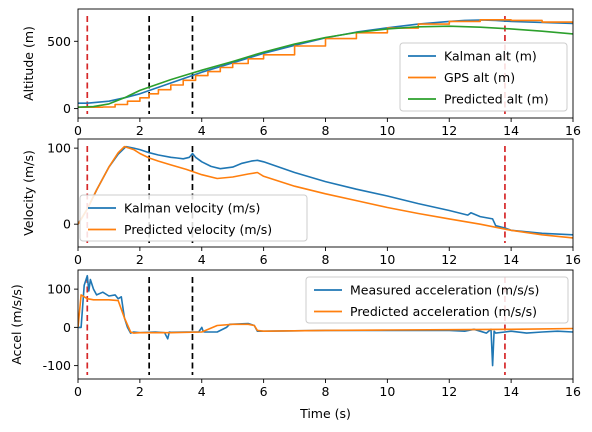 The width and height of the screenshot is (592, 432). Describe the element at coordinates (28, 193) in the screenshot. I see `y-axis-label: Velocity (m/s)` at that location.